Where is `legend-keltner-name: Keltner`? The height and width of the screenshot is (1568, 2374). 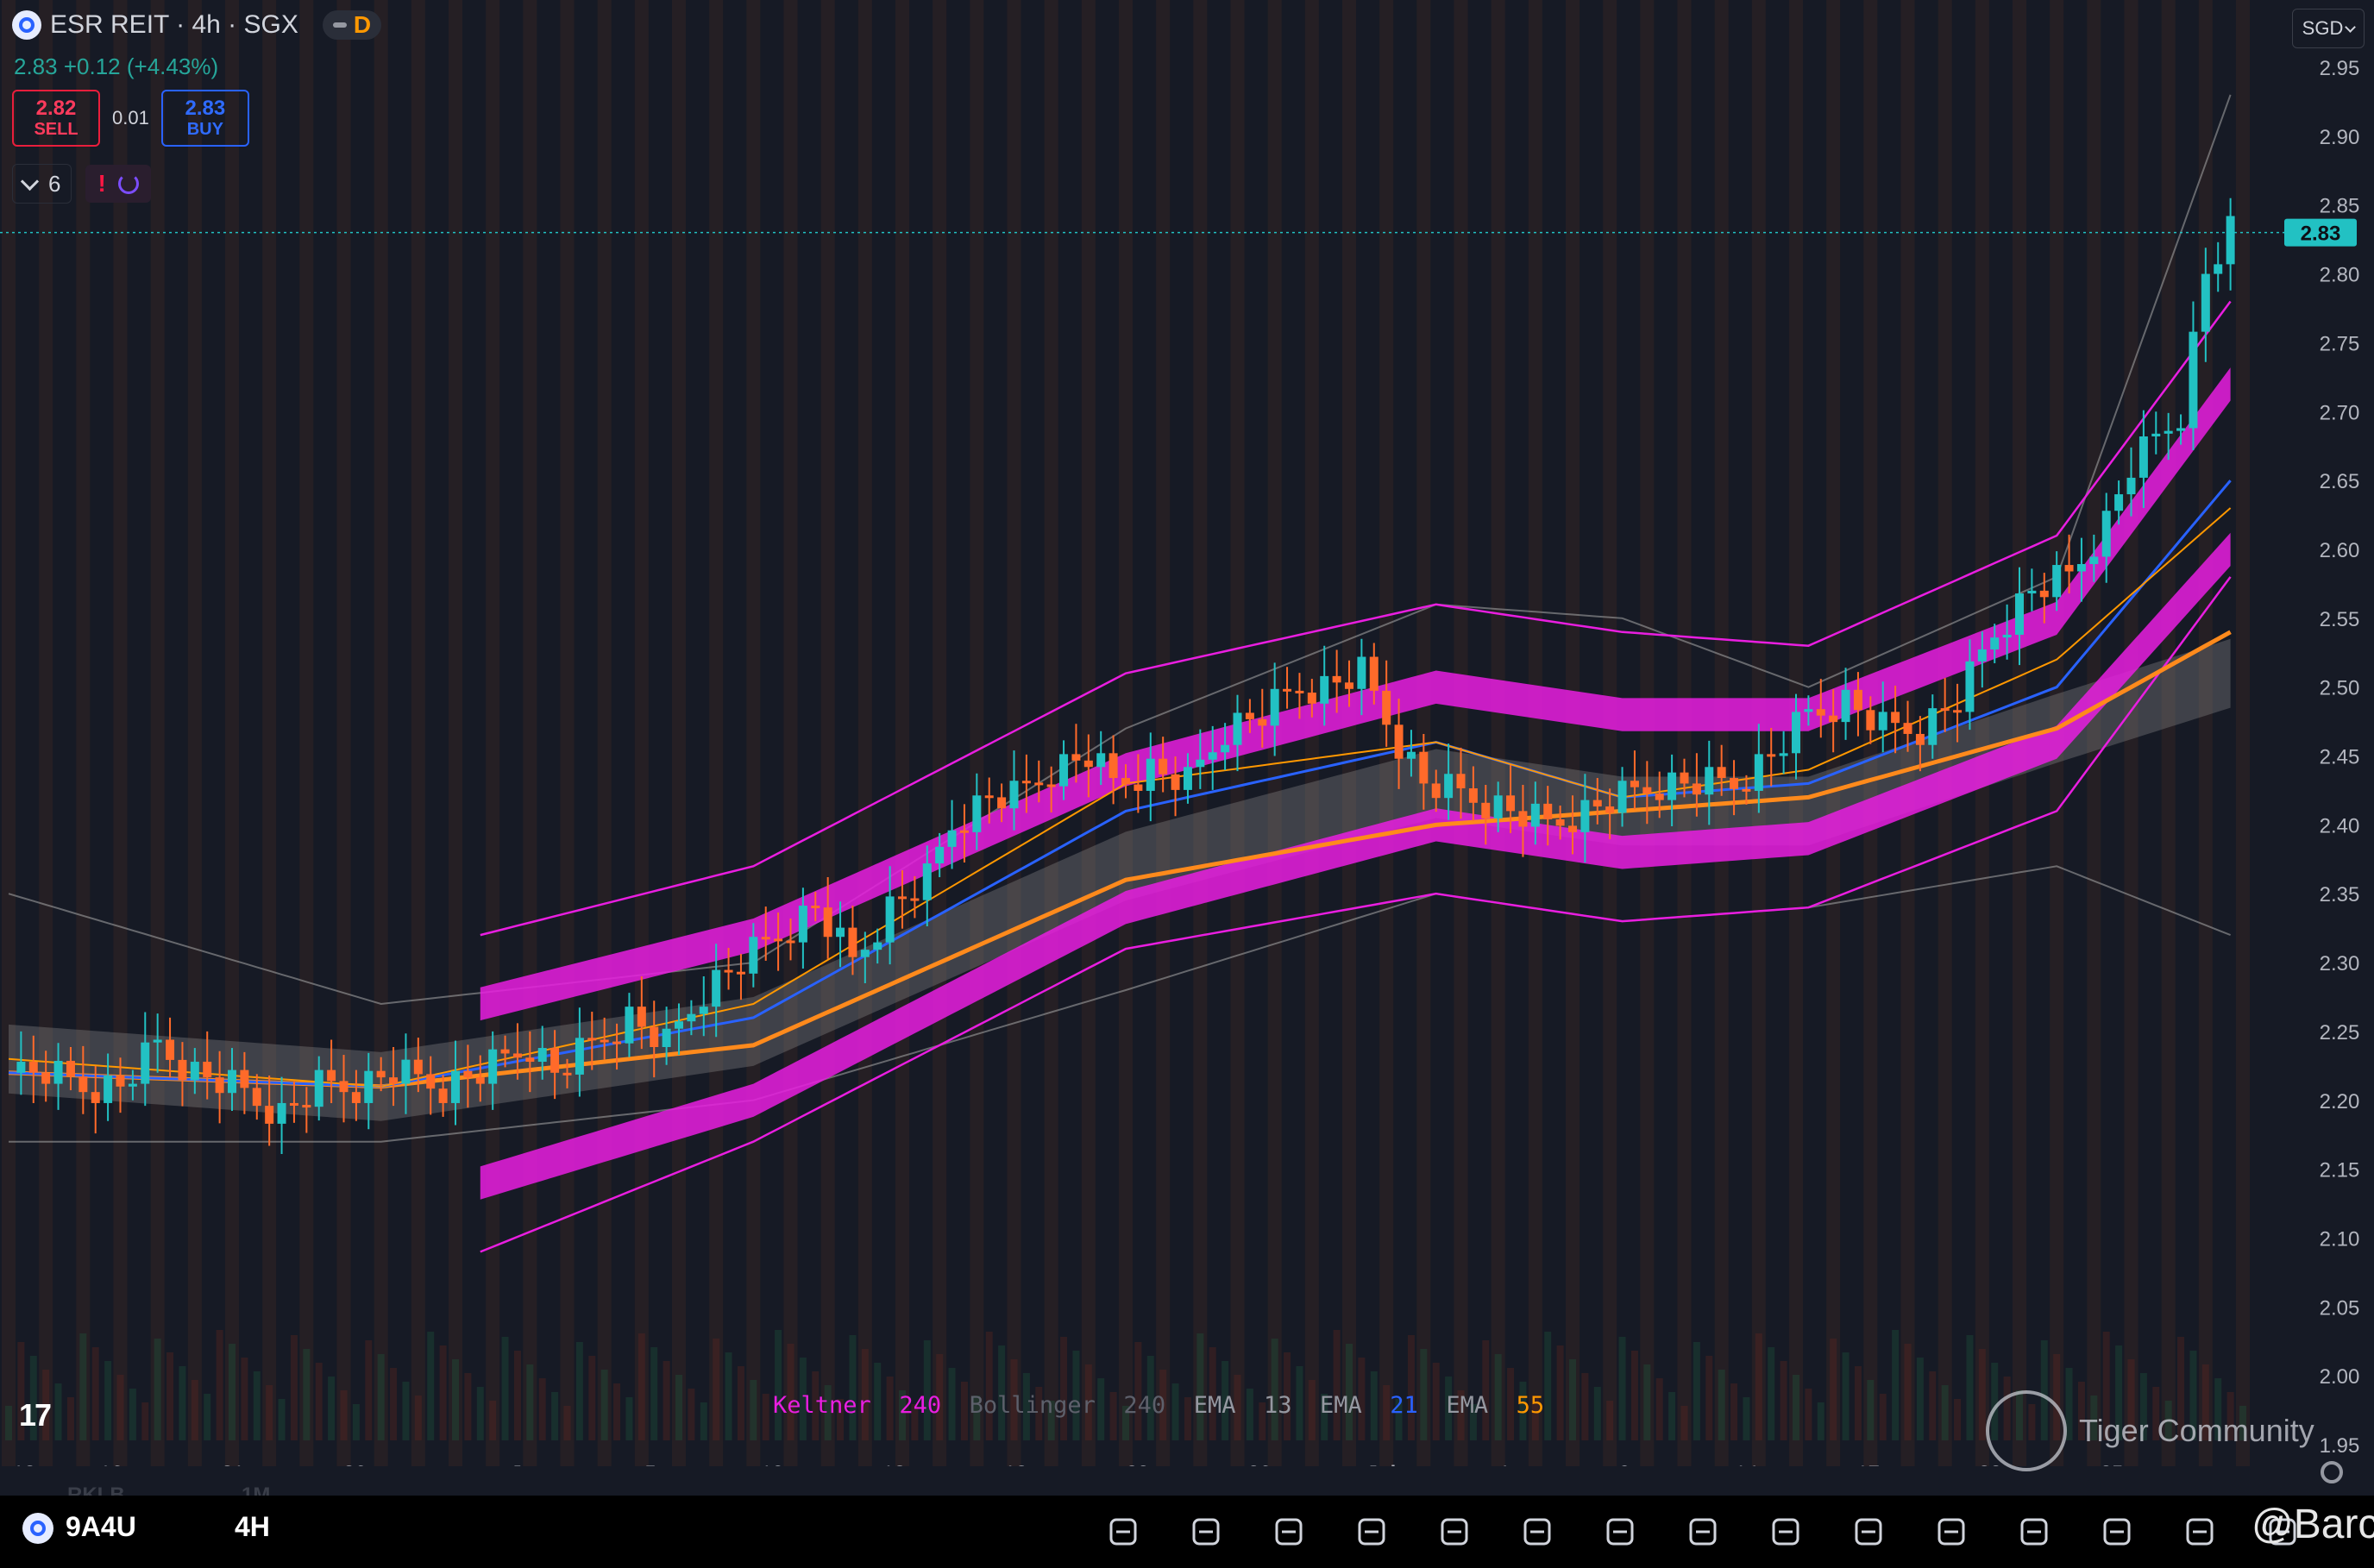 legend-keltner-name: Keltner is located at coordinates (836, 1405).